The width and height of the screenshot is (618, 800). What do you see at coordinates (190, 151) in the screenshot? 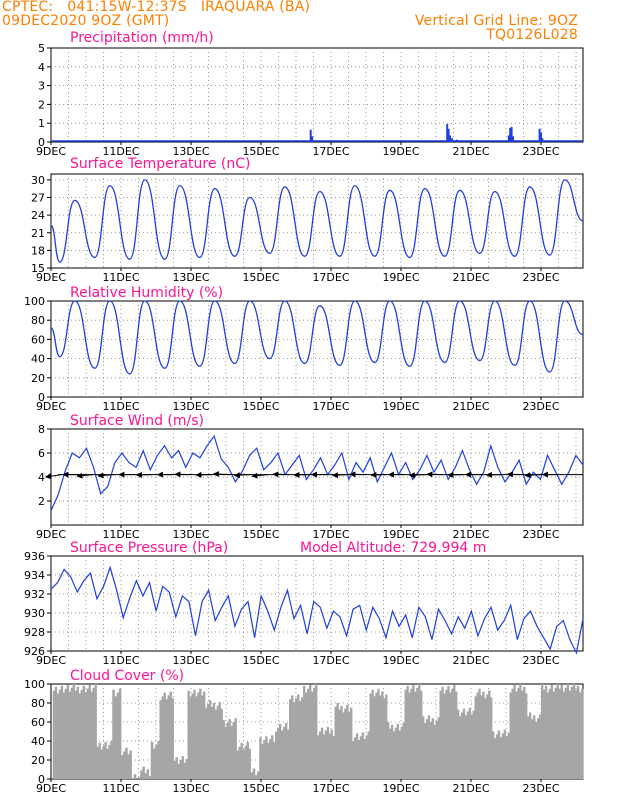
I see `precip-xtick-label: 13DEC` at bounding box center [190, 151].